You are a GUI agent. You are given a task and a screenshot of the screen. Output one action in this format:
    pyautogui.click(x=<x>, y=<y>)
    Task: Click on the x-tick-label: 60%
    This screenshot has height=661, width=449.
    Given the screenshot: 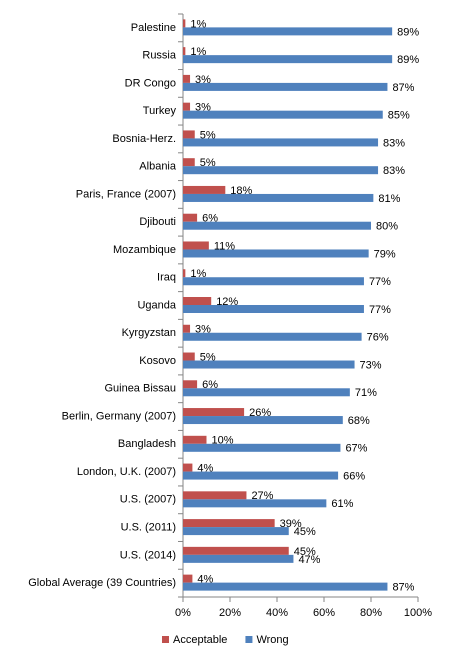 What is the action you would take?
    pyautogui.click(x=324, y=613)
    